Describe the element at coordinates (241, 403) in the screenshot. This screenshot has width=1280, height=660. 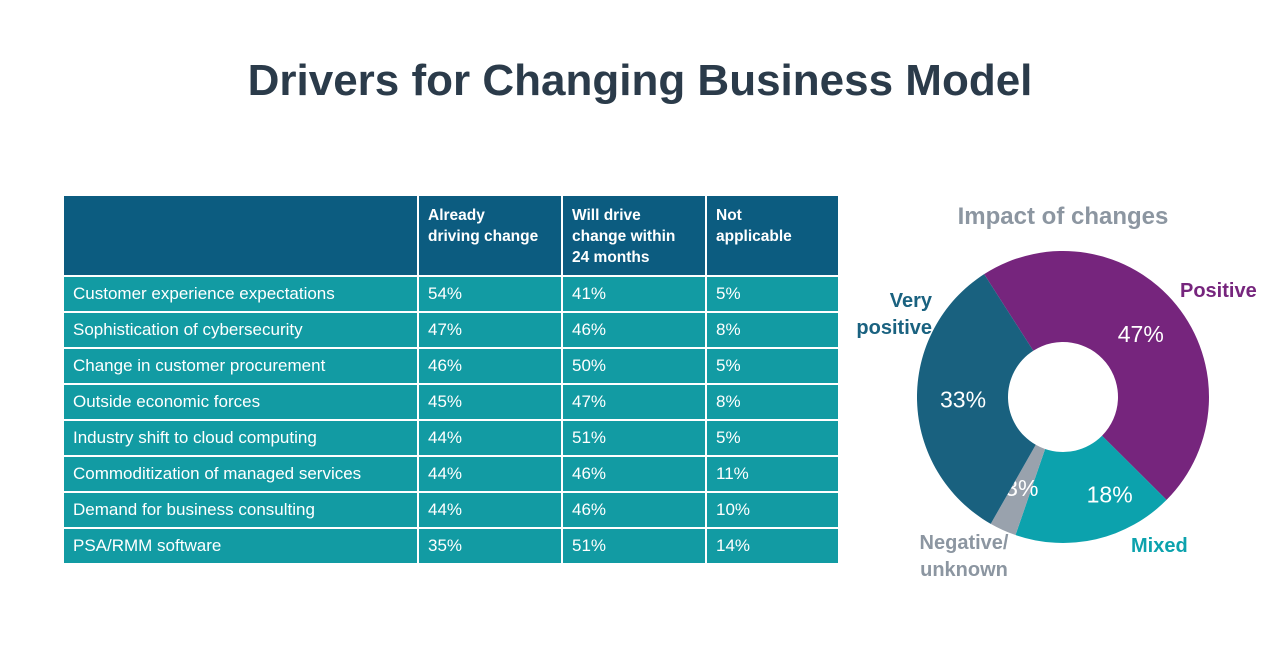
I see `row-label: Outside economic forces` at that location.